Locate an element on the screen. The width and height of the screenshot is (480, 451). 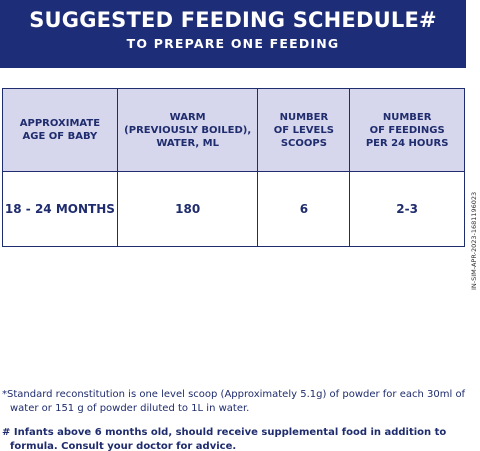
side-code: IN-SIM-APR-2023-1681196023 is located at coordinates (474, 240).